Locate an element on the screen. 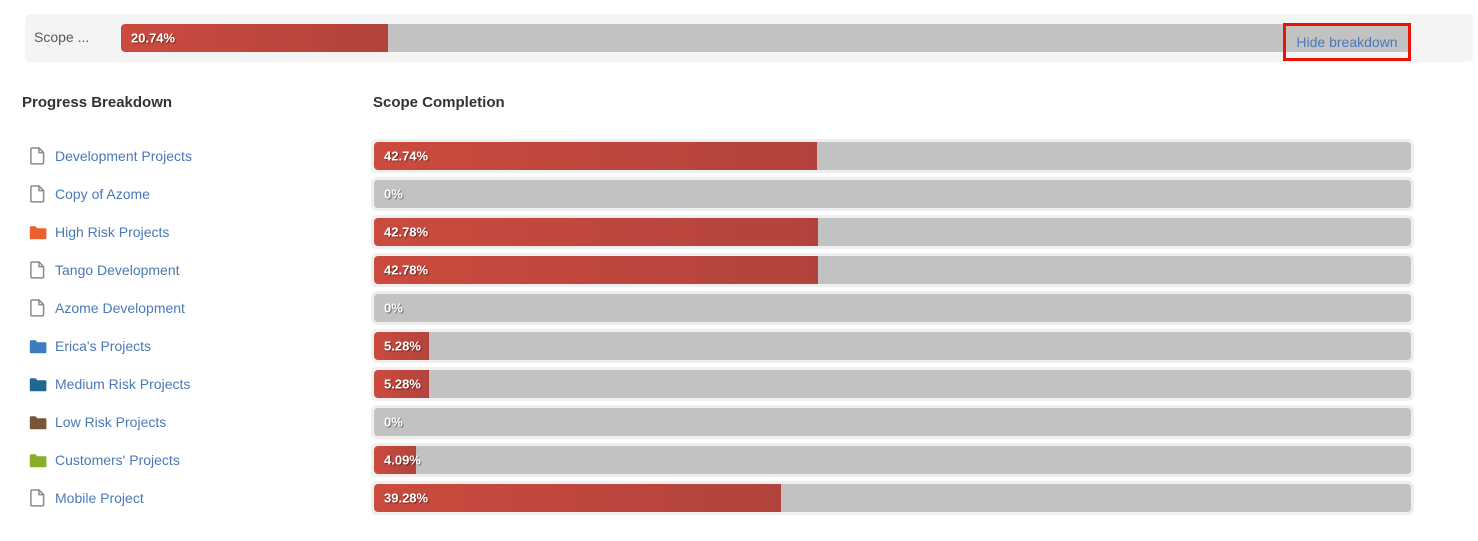 Image resolution: width=1478 pixels, height=541 pixels. table-row: Mobile Project 39.28% is located at coordinates (718, 498).